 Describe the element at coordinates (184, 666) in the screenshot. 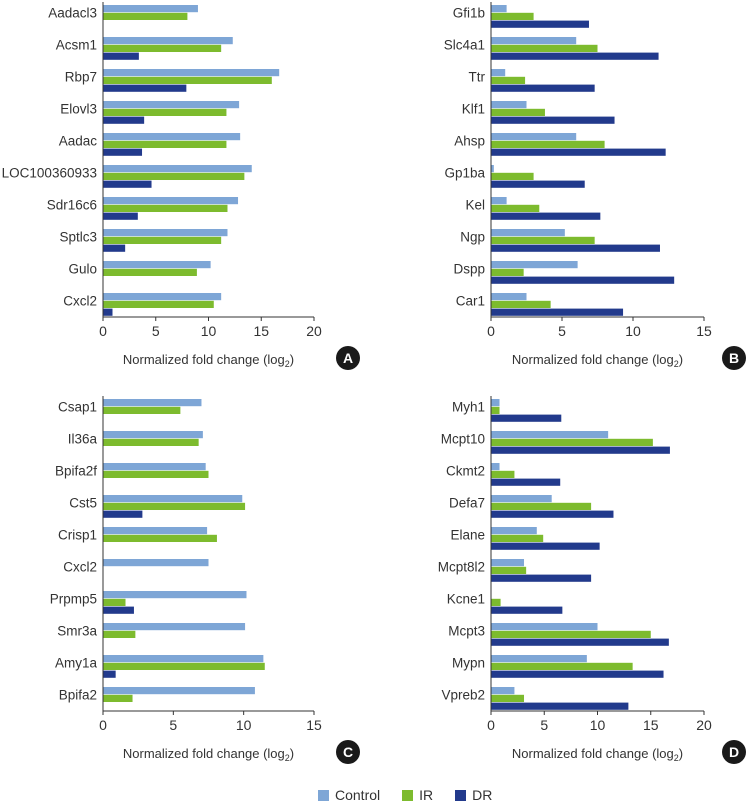

I see `bar-c-amy1a-ir` at that location.